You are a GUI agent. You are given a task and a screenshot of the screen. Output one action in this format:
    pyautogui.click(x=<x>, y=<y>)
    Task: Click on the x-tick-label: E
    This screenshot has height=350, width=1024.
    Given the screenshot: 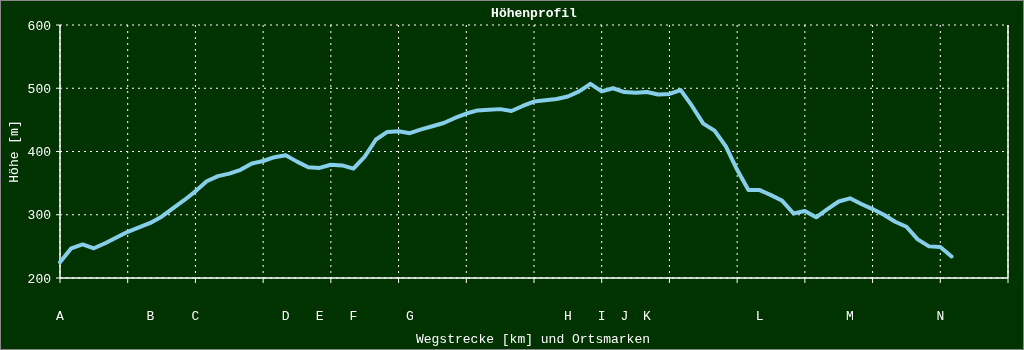 What is the action you would take?
    pyautogui.click(x=319, y=316)
    